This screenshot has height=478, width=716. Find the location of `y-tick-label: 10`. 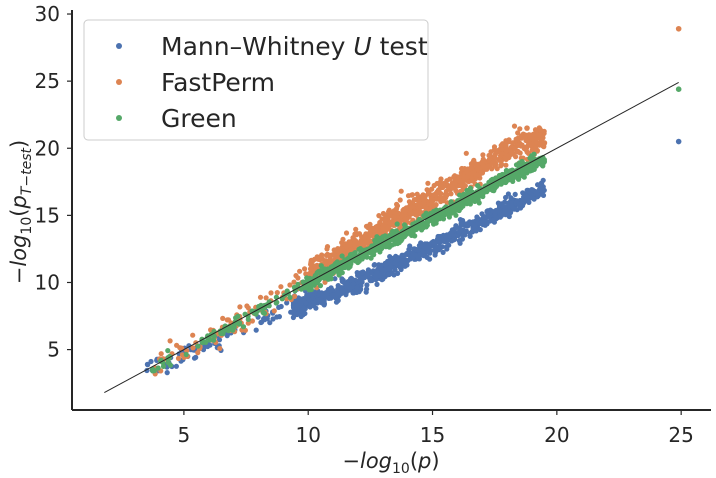

y-tick-label: 10 is located at coordinates (47, 282).